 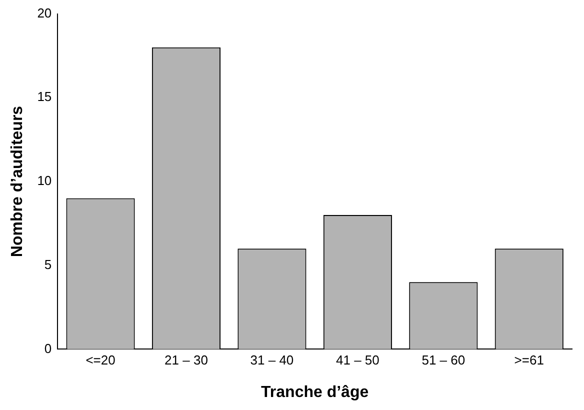 I want to click on x-tick-label: 41 – 50, so click(x=358, y=360).